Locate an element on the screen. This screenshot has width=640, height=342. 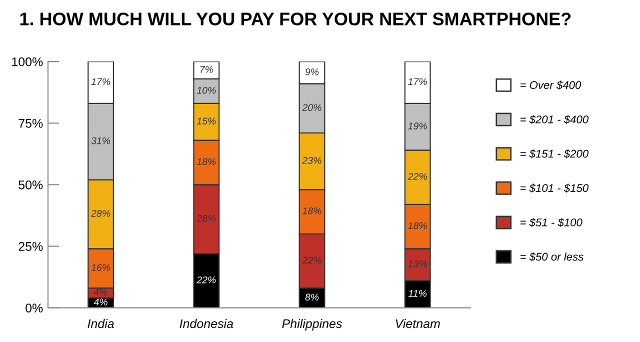
data-label: 8% is located at coordinates (312, 297).